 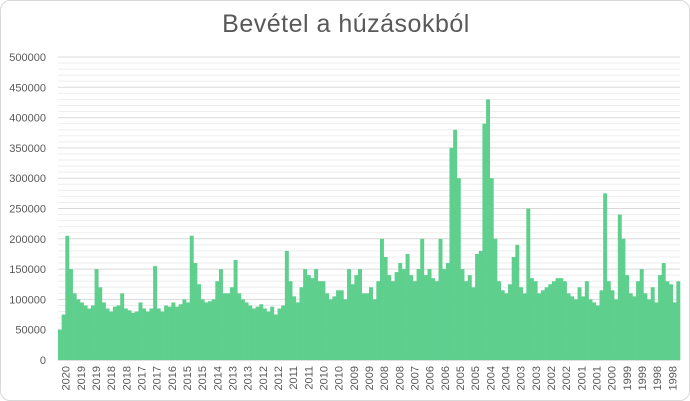 What do you see at coordinates (461, 378) in the screenshot?
I see `x-tick-label: 2005` at bounding box center [461, 378].